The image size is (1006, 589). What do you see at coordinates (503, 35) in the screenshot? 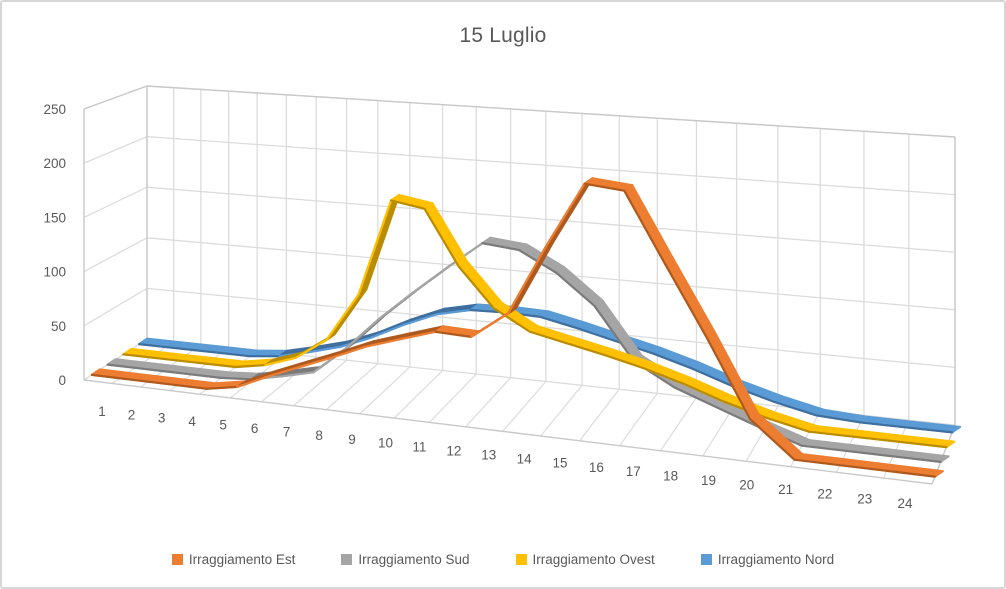
I see `chart-title: 15 Luglio` at bounding box center [503, 35].